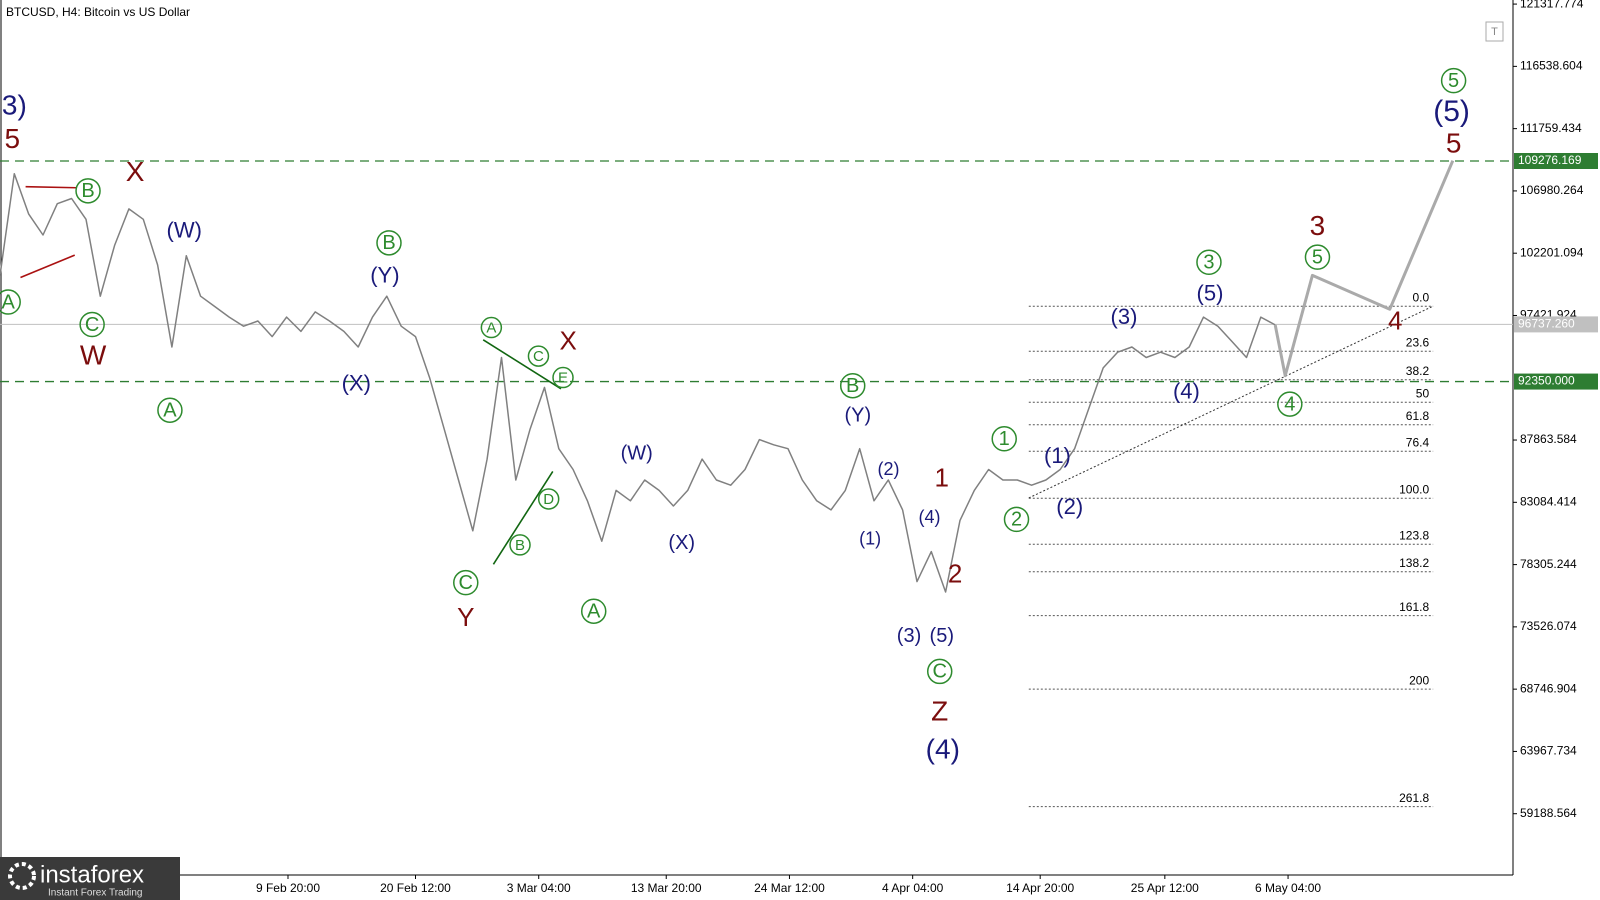  What do you see at coordinates (1550, 160) in the screenshot?
I see `price-level-label: 109276.169` at bounding box center [1550, 160].